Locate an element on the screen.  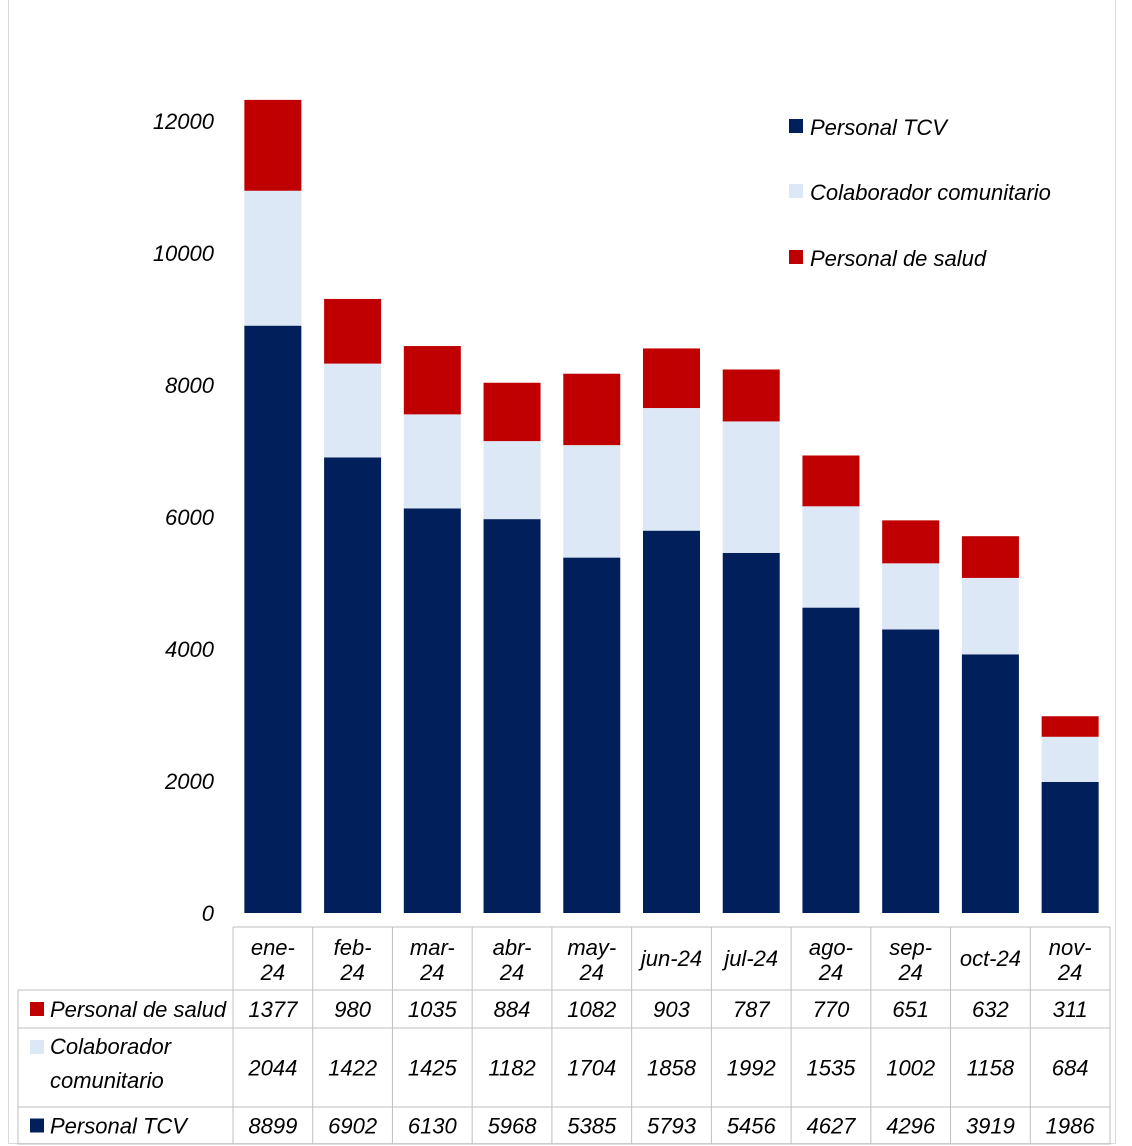
table-value: 4296 is located at coordinates (911, 1126).